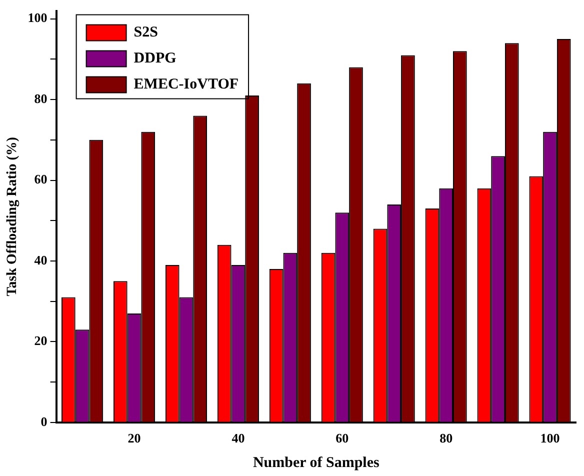  I want to click on y-tick-label: 0, so click(44, 421).